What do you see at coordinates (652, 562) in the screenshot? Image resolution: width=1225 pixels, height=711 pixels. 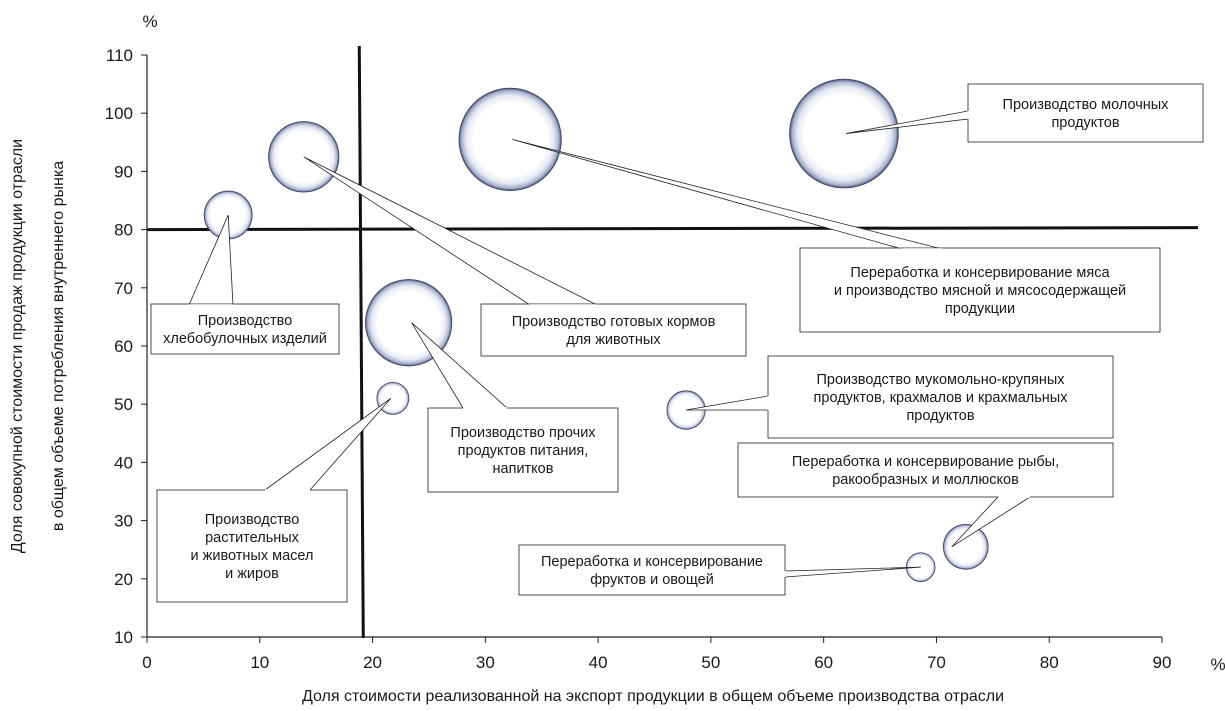 I see `annotation-text-line: Переработка и консервирование` at bounding box center [652, 562].